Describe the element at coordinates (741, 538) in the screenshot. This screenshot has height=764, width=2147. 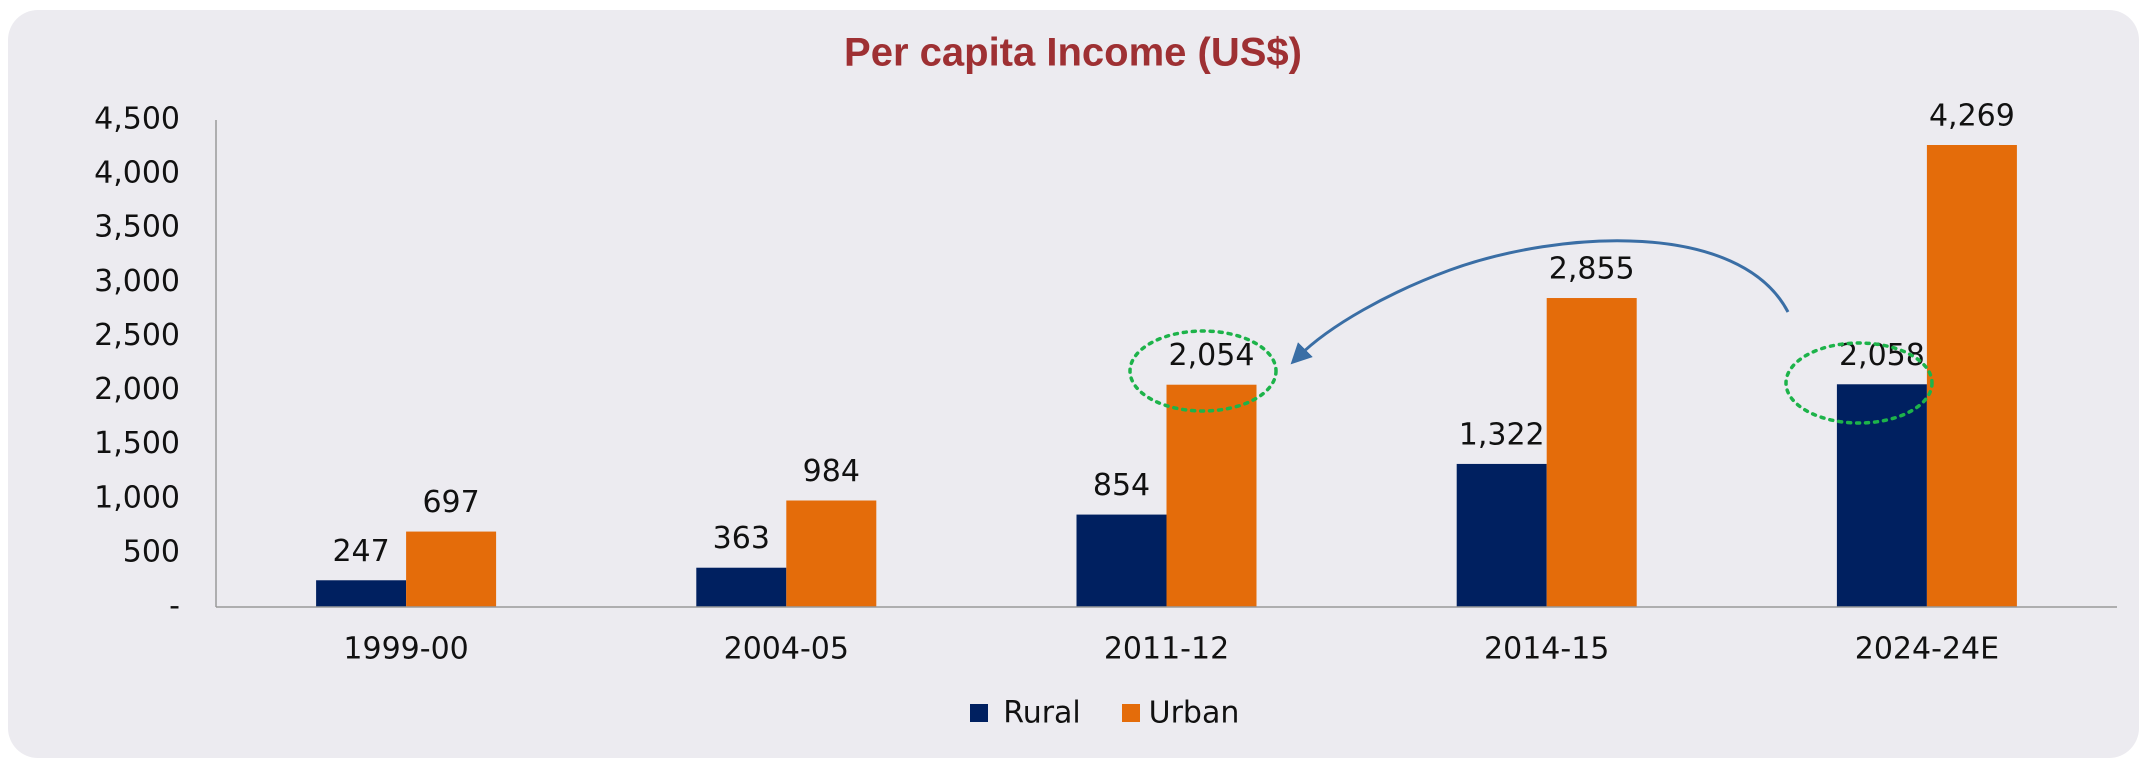
I see `value-label: 363` at that location.